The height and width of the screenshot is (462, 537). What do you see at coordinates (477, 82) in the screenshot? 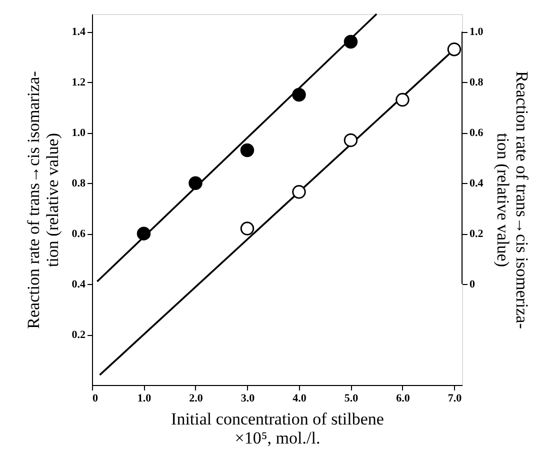
I see `y2-tick-label: 0.8` at bounding box center [477, 82].